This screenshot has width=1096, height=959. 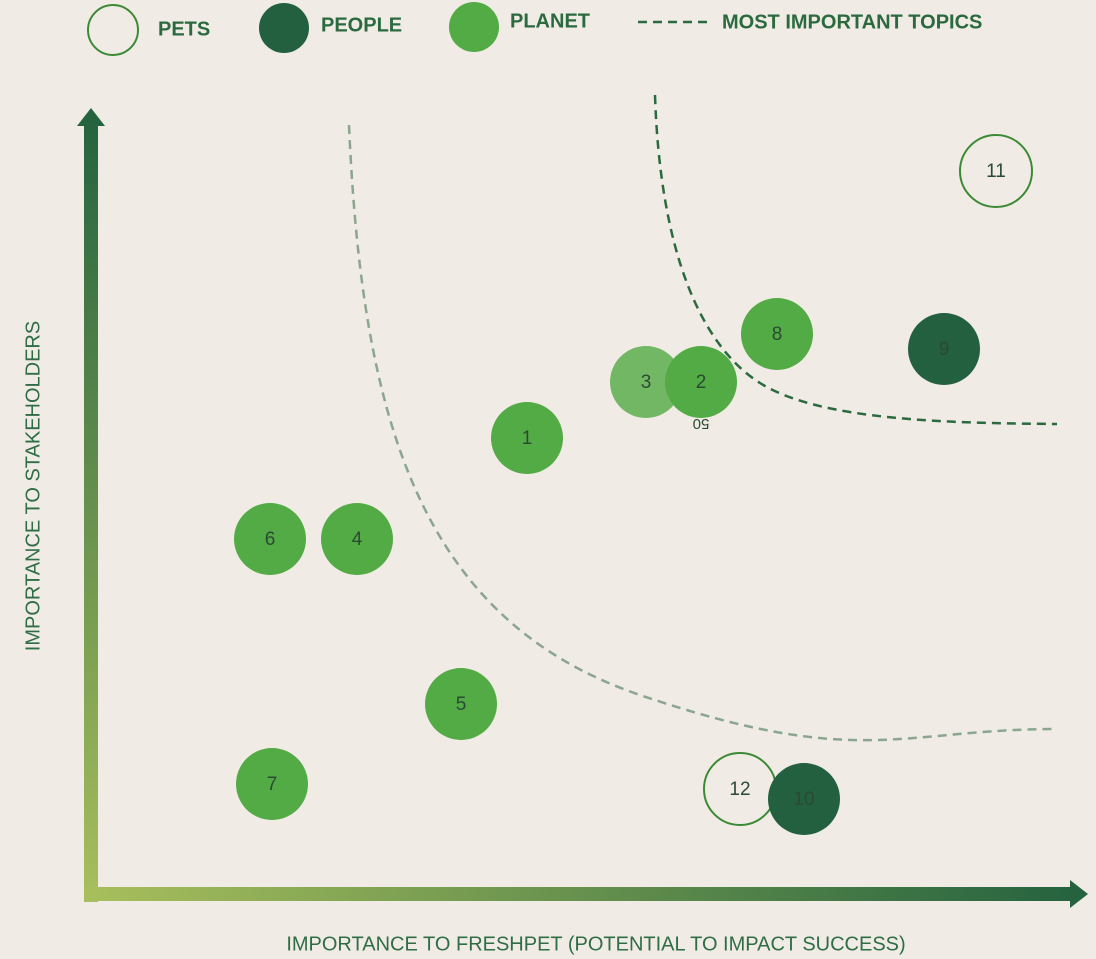 What do you see at coordinates (579, 894) in the screenshot?
I see `x-axis` at bounding box center [579, 894].